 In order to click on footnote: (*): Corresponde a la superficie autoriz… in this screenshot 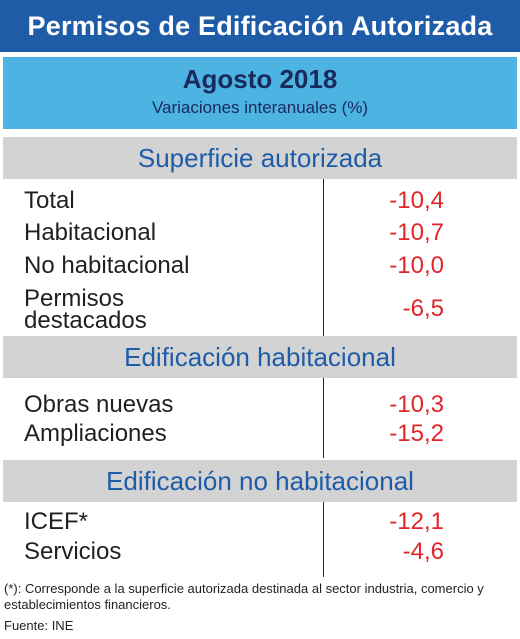, I will do `click(244, 596)`.